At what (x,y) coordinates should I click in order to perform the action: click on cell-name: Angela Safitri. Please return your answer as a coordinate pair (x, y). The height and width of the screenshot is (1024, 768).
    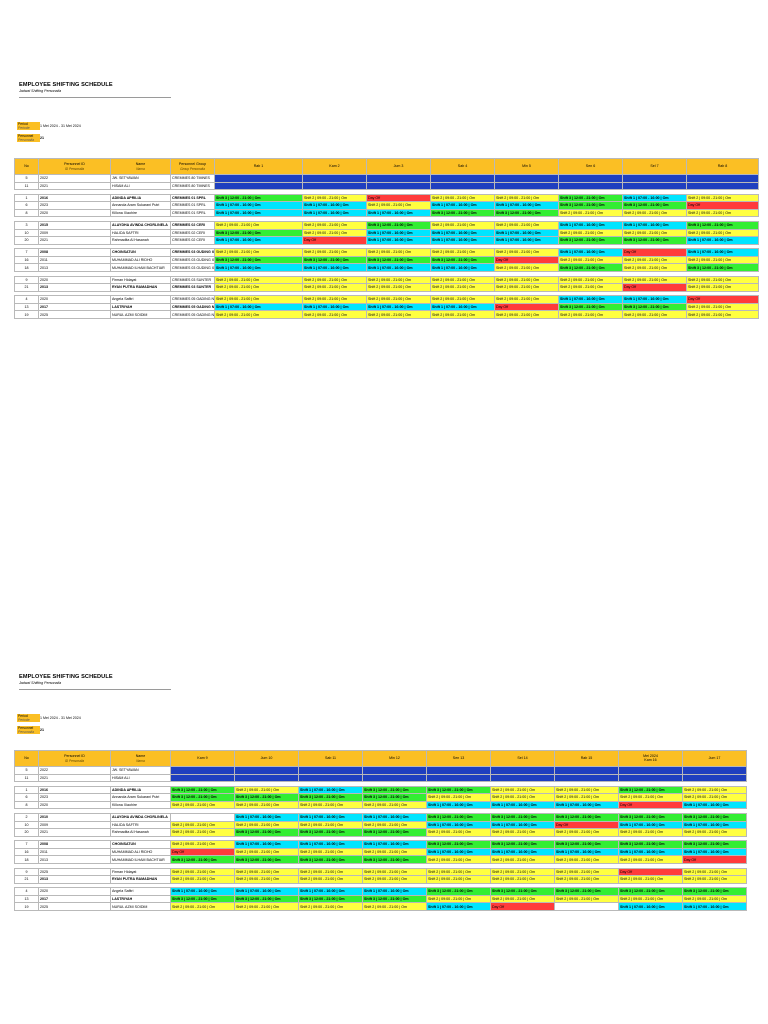
    Looking at the image, I should click on (140, 891).